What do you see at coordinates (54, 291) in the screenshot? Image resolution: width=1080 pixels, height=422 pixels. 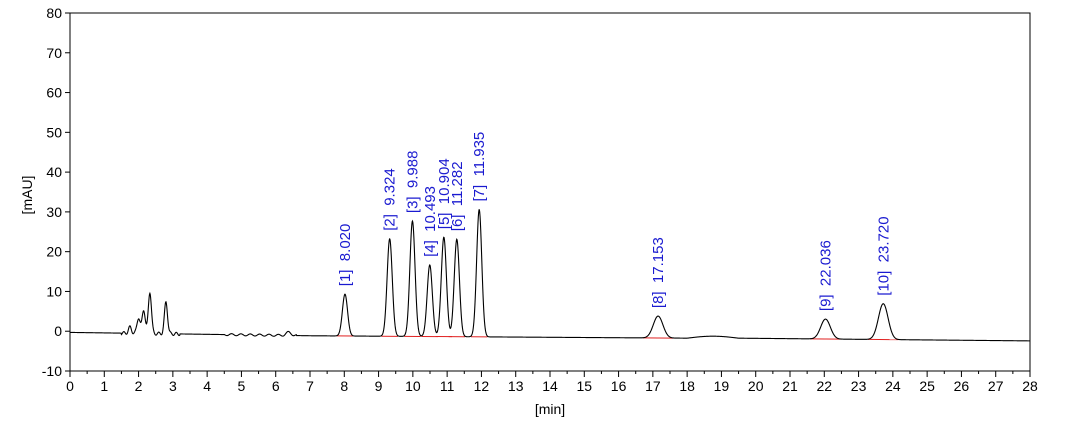 I see `y-tick-label: 10` at bounding box center [54, 291].